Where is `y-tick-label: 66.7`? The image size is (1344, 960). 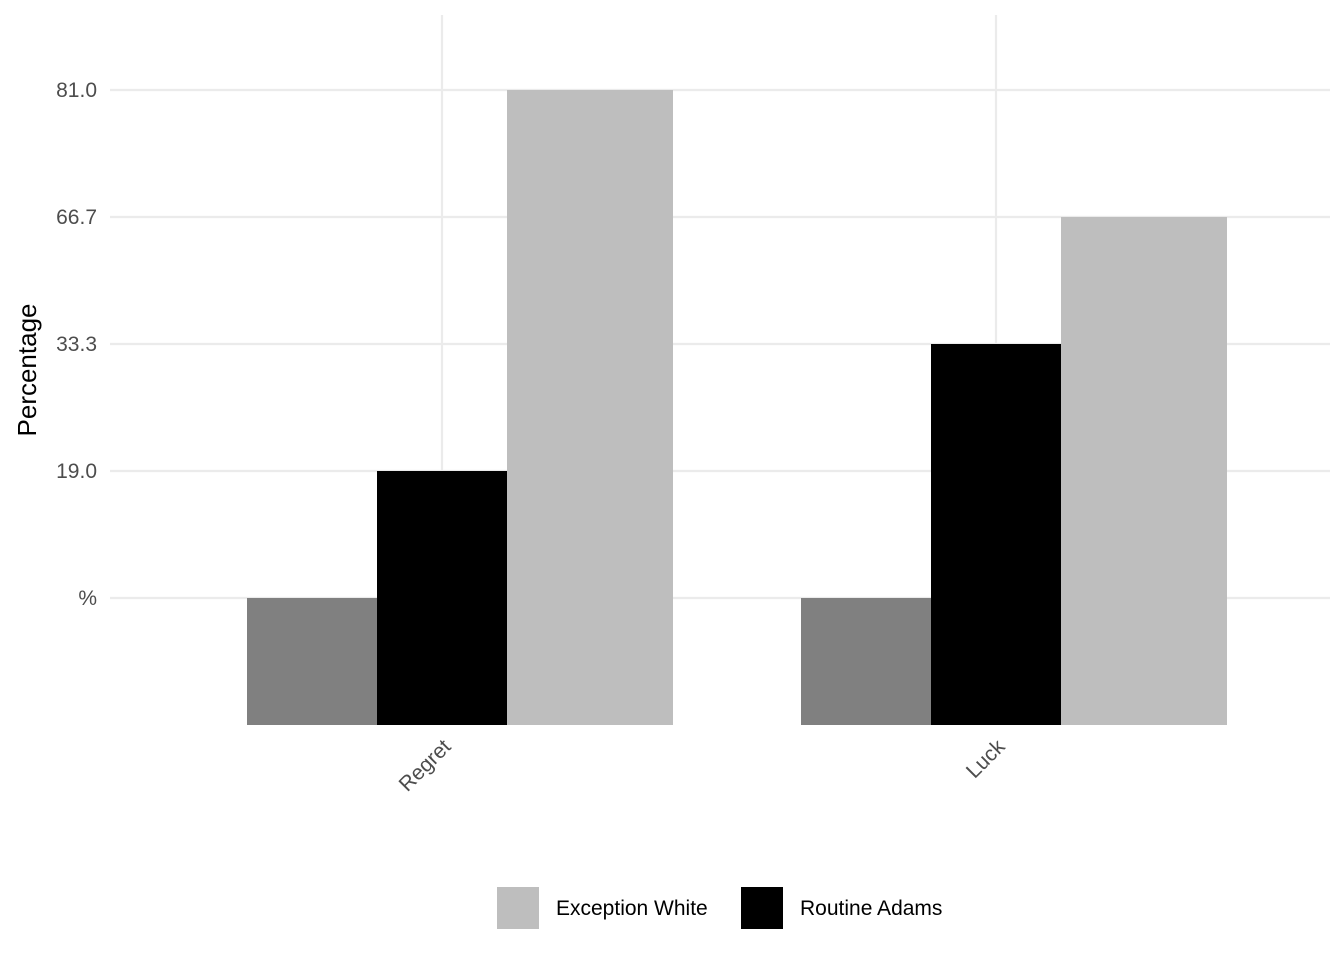 y-tick-label: 66.7 is located at coordinates (76, 217).